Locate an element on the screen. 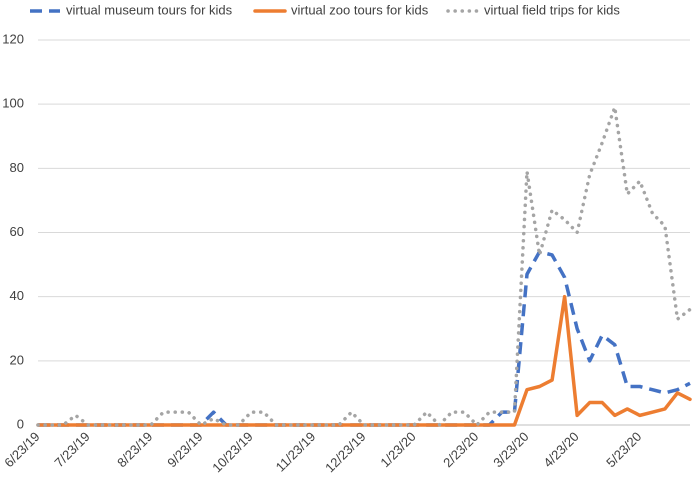  legend-label: virtual museum tours for kids is located at coordinates (149, 9).